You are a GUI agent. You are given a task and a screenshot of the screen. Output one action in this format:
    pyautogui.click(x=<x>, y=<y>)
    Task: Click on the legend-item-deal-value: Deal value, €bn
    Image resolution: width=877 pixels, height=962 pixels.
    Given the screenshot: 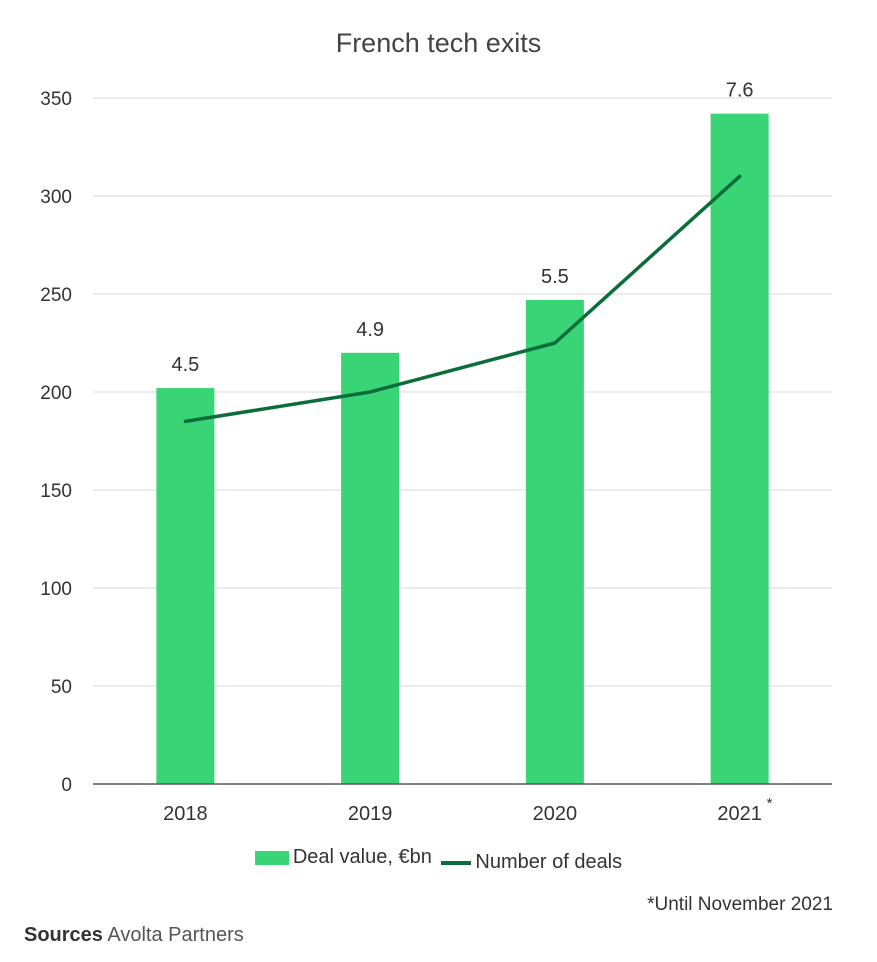 What is the action you would take?
    pyautogui.click(x=343, y=857)
    